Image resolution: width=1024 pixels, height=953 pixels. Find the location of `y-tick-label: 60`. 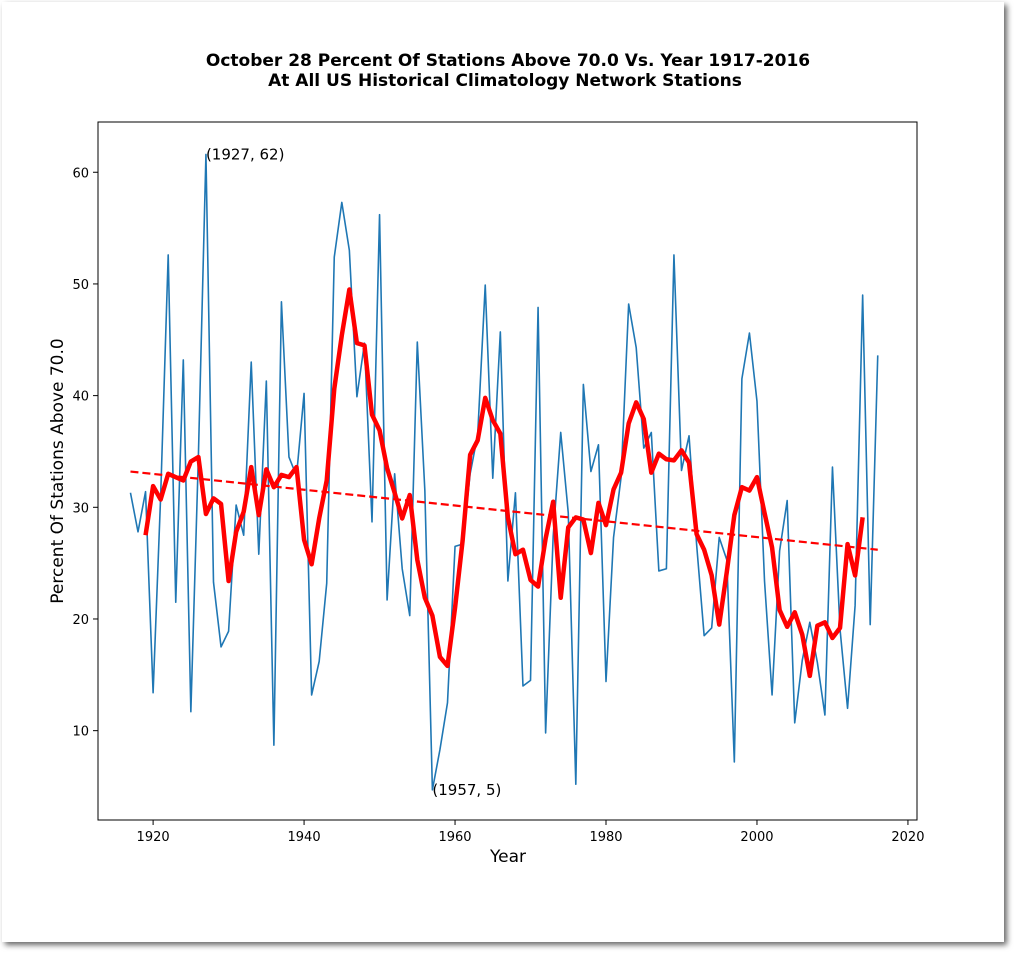

y-tick-label: 60 is located at coordinates (80, 173).